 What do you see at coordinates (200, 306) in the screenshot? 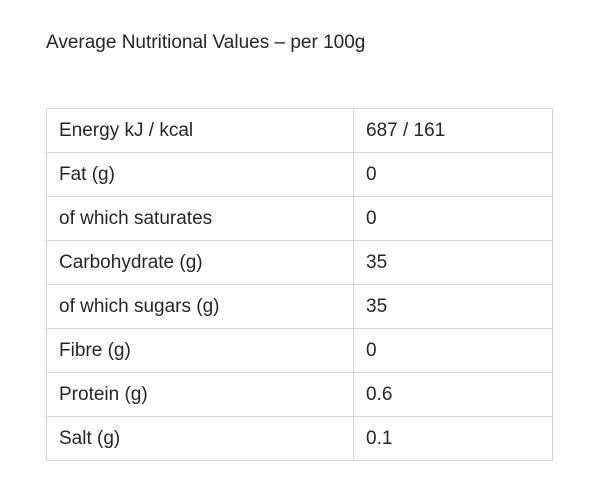
I see `row-label: of which sugars (g)` at bounding box center [200, 306].